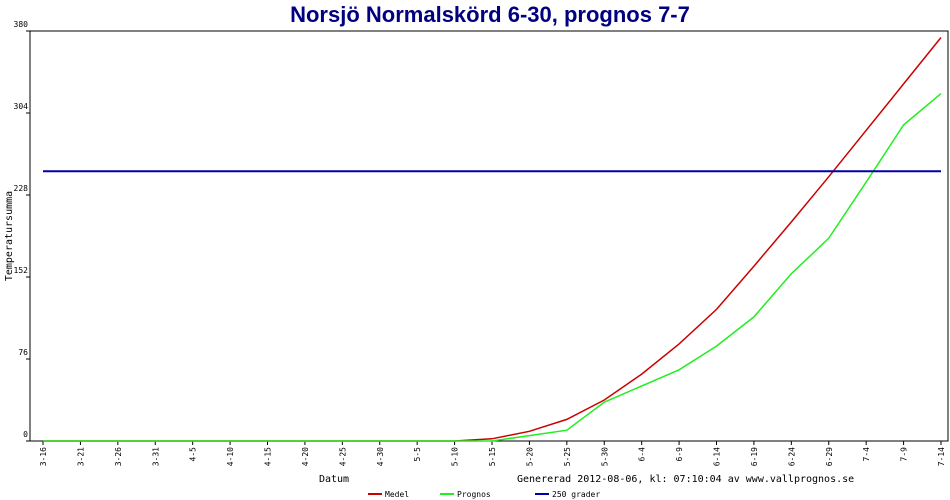  Describe the element at coordinates (80, 456) in the screenshot. I see `x-tick-label: 3-21` at that location.